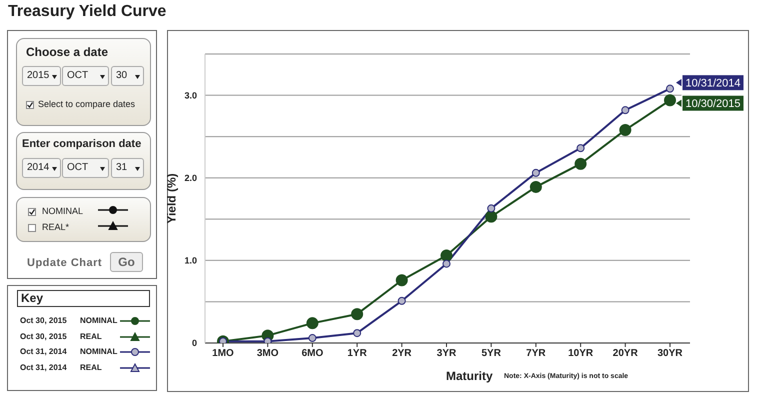 The width and height of the screenshot is (761, 398). Describe the element at coordinates (670, 354) in the screenshot. I see `x-tick-label: 30YR` at that location.